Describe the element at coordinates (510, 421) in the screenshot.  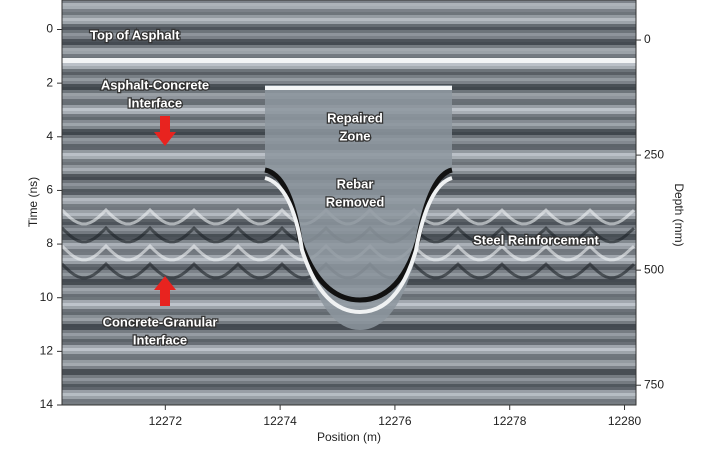
I see `x-tick-label: 12278` at that location.